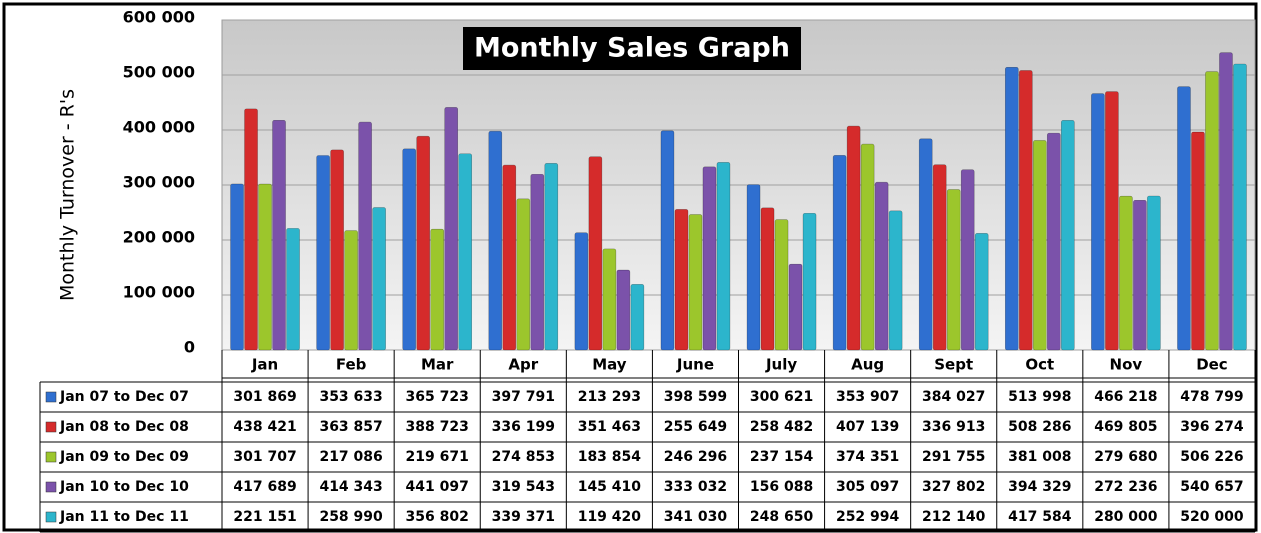 The width and height of the screenshot is (1261, 533). Describe the element at coordinates (523, 427) in the screenshot. I see `table-cell: 336 199` at that location.